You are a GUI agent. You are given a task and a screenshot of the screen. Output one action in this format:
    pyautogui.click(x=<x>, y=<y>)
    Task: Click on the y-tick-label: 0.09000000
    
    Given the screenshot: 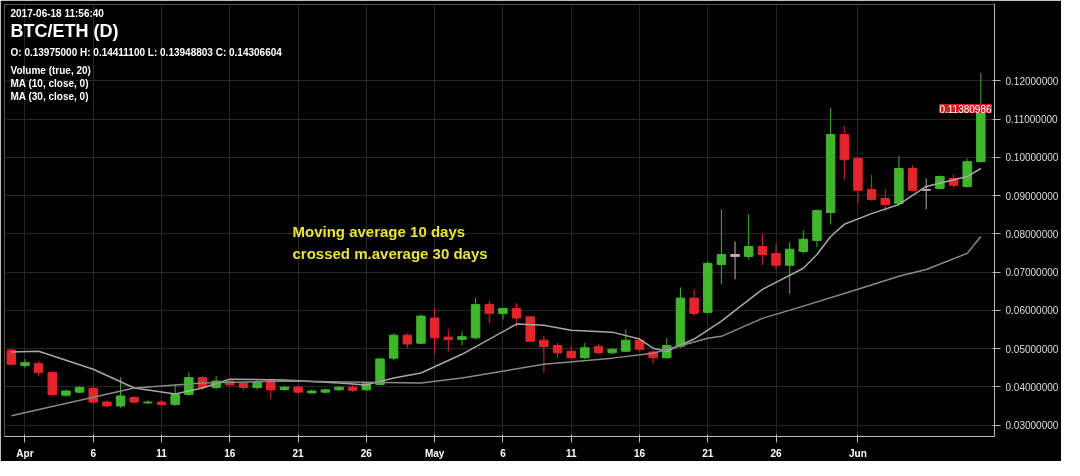 What is the action you would take?
    pyautogui.click(x=1032, y=196)
    